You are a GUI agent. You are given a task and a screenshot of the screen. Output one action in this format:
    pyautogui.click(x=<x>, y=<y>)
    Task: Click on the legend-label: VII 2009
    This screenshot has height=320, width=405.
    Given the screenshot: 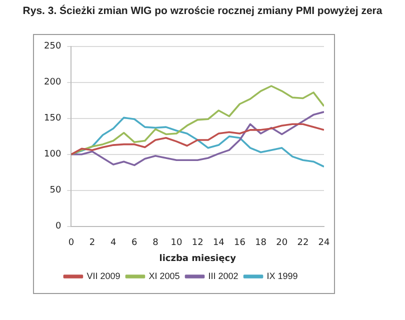 What is the action you would take?
    pyautogui.click(x=103, y=275)
    